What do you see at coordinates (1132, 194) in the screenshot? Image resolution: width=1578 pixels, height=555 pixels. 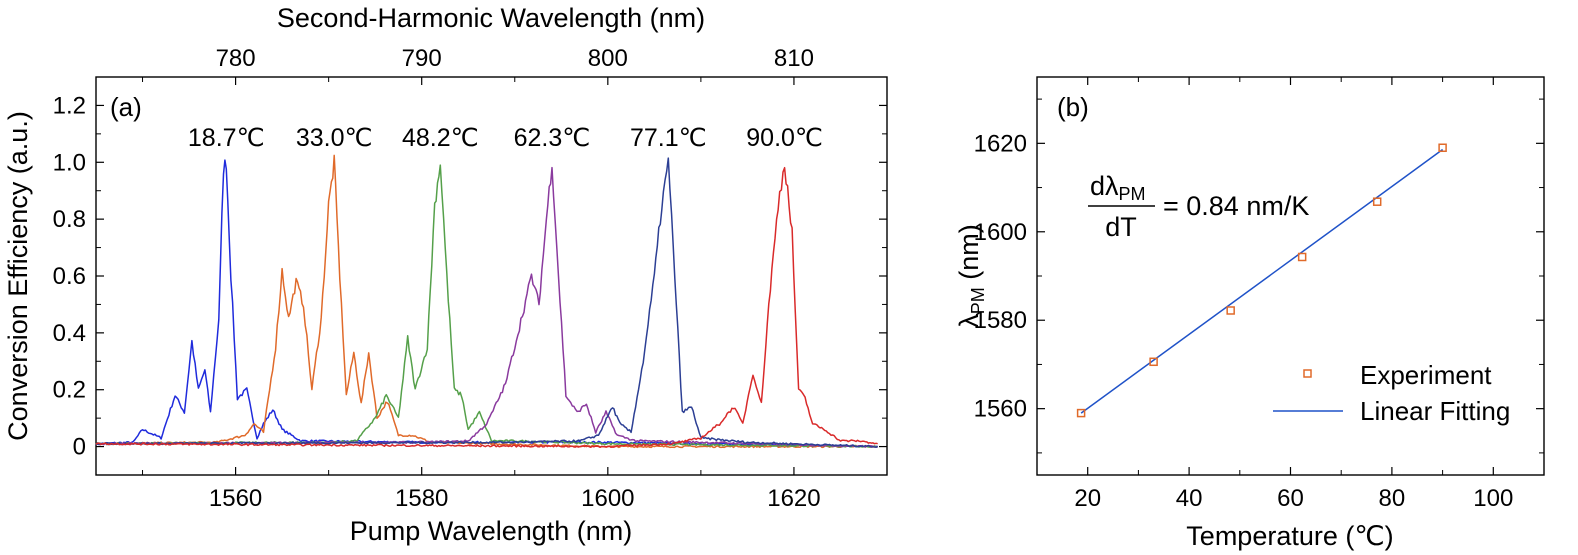 I see `slope-numerator-subscript: PM` at bounding box center [1132, 194].